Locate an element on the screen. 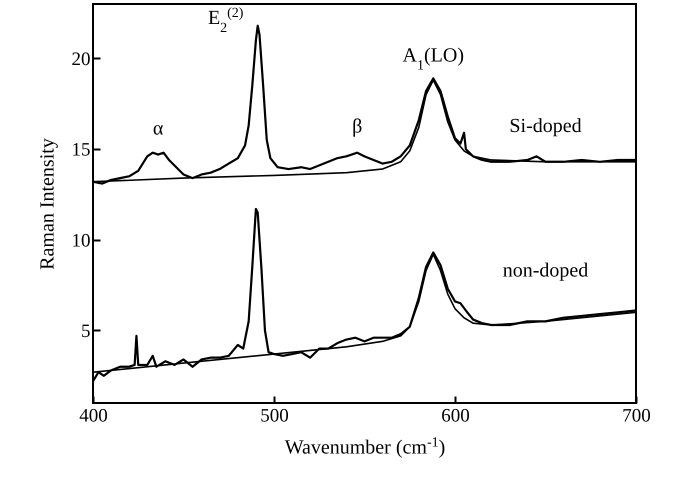  y-tick-label: 20 is located at coordinates (81, 59).